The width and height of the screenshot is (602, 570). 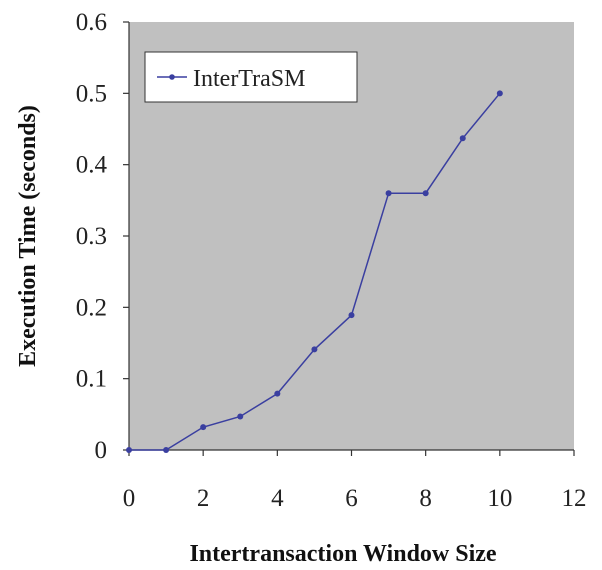 What do you see at coordinates (92, 165) in the screenshot?
I see `y-tick-label: 0.4` at bounding box center [92, 165].